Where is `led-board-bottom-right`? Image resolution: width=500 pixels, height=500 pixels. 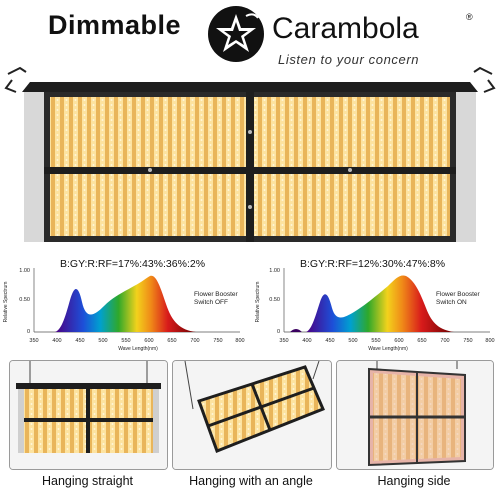
led-board-bottom-right is located at coordinates (352, 205).